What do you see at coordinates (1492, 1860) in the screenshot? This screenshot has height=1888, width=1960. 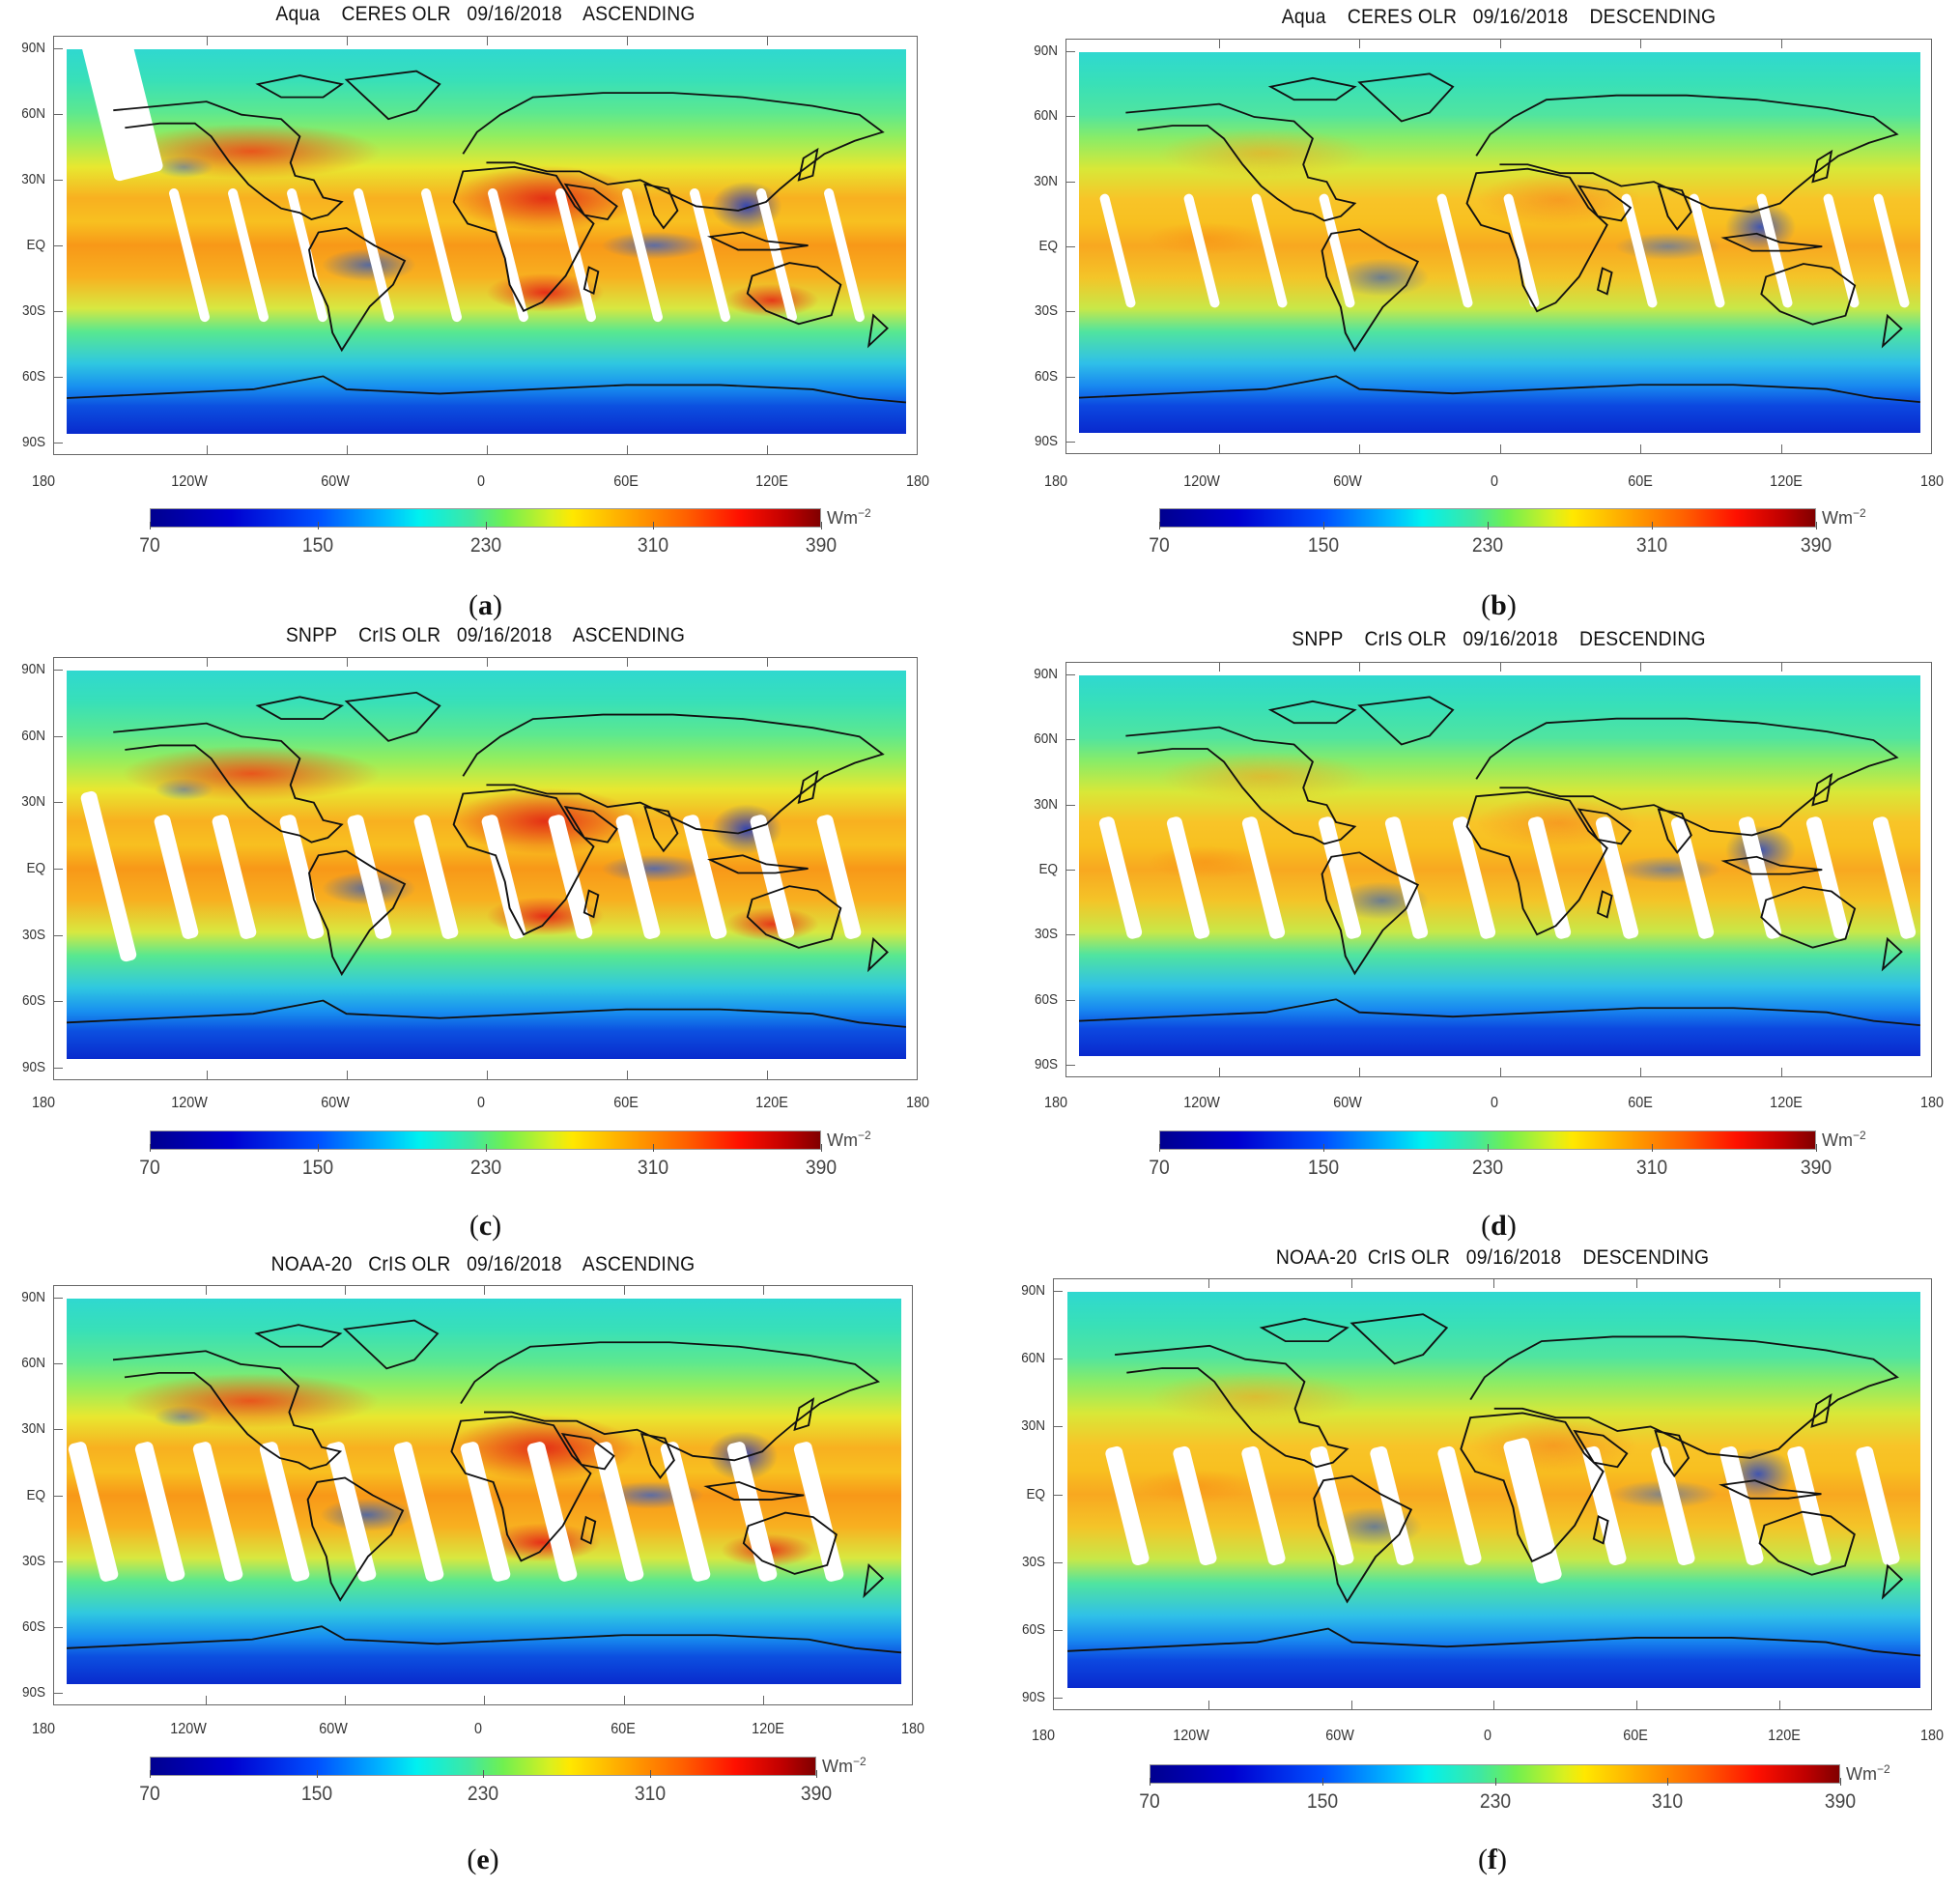 I see `panel-caption: (f)` at bounding box center [1492, 1860].